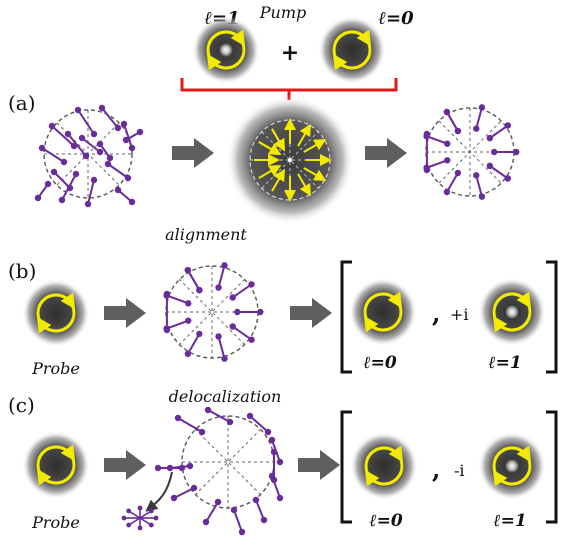 This screenshot has width=566, height=540. Describe the element at coordinates (552, 467) in the screenshot. I see `bracket-right-c` at that location.